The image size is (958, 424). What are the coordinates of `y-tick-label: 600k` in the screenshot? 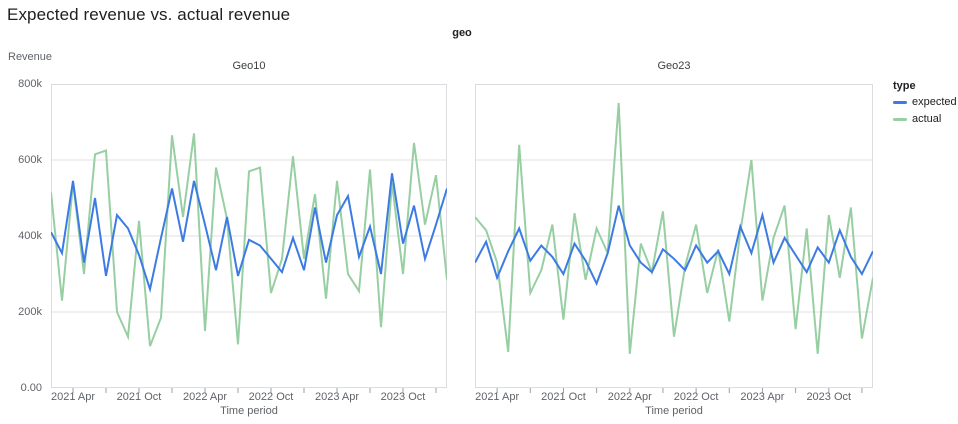 It's located at (30, 160).